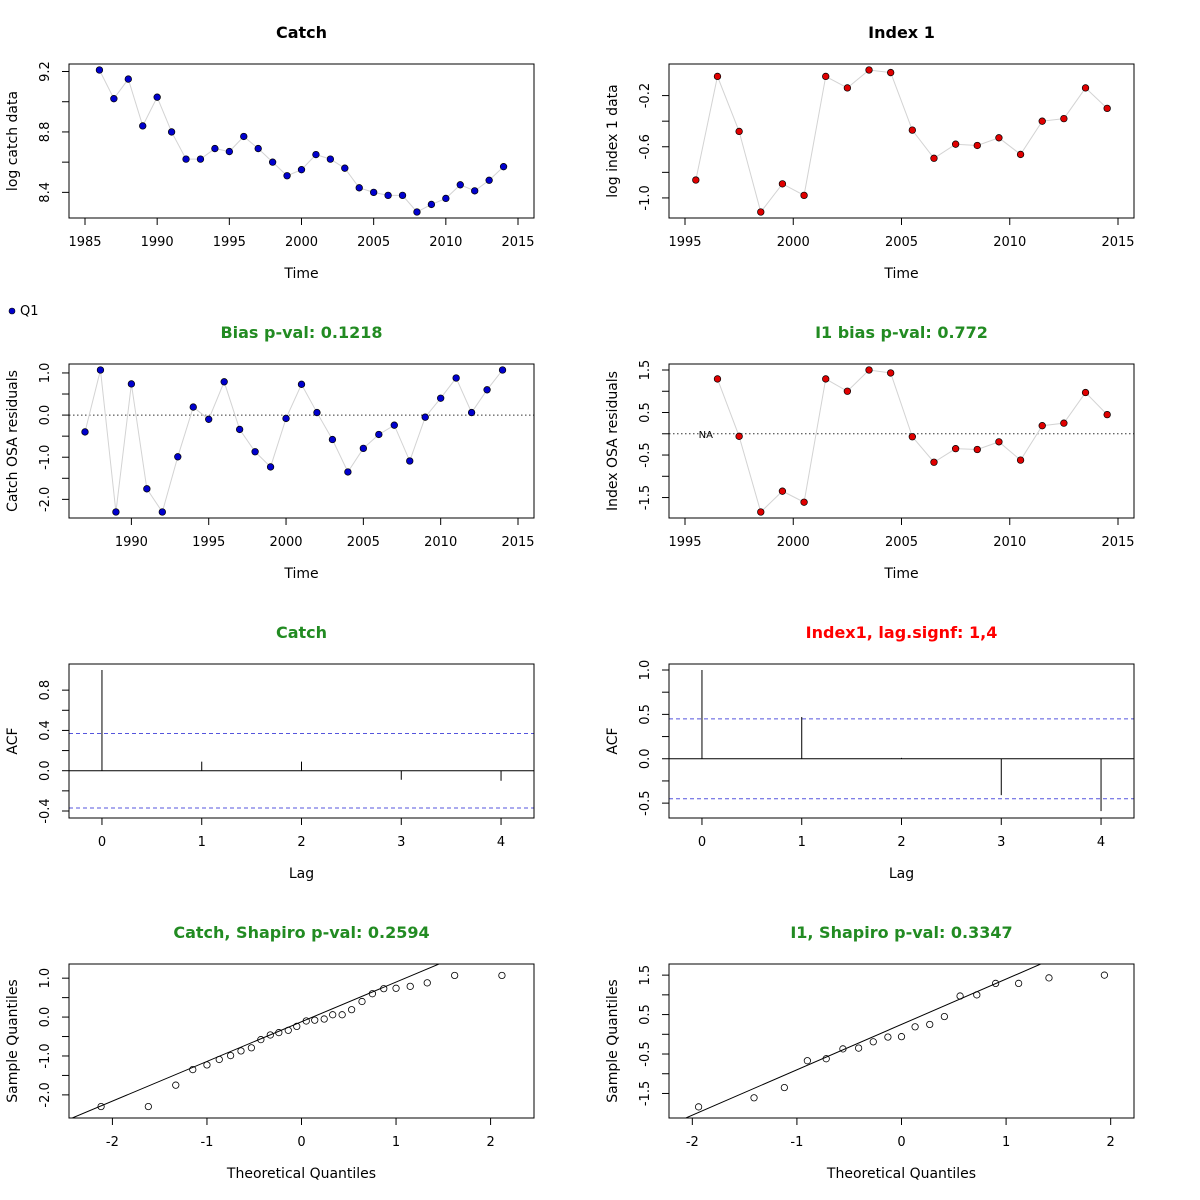  What do you see at coordinates (645, 670) in the screenshot?
I see `y-tick-label: 1.0` at bounding box center [645, 670].